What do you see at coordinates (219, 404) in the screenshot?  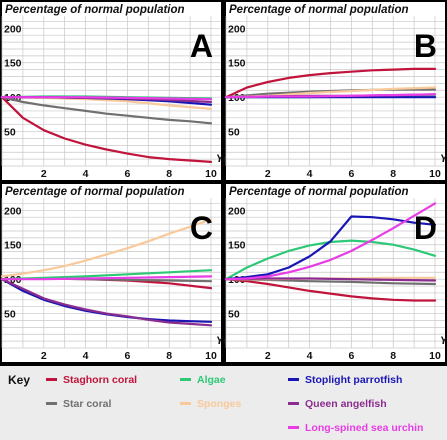 I see `legend-label: Sponges` at bounding box center [219, 404].